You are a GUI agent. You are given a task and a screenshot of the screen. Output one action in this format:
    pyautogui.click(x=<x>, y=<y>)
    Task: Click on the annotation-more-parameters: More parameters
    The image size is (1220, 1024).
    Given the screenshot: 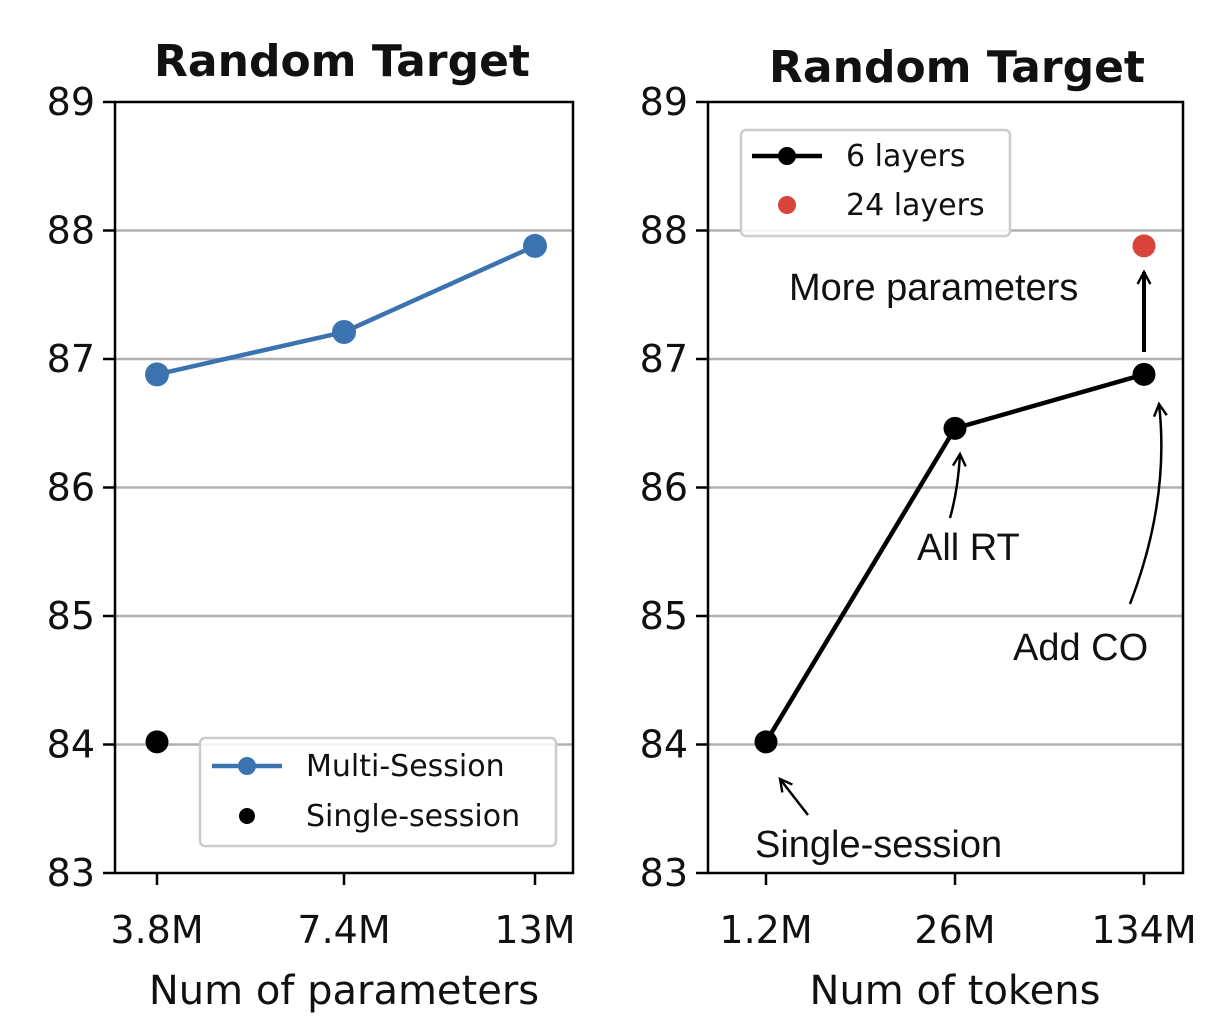 What is the action you would take?
    pyautogui.click(x=933, y=288)
    